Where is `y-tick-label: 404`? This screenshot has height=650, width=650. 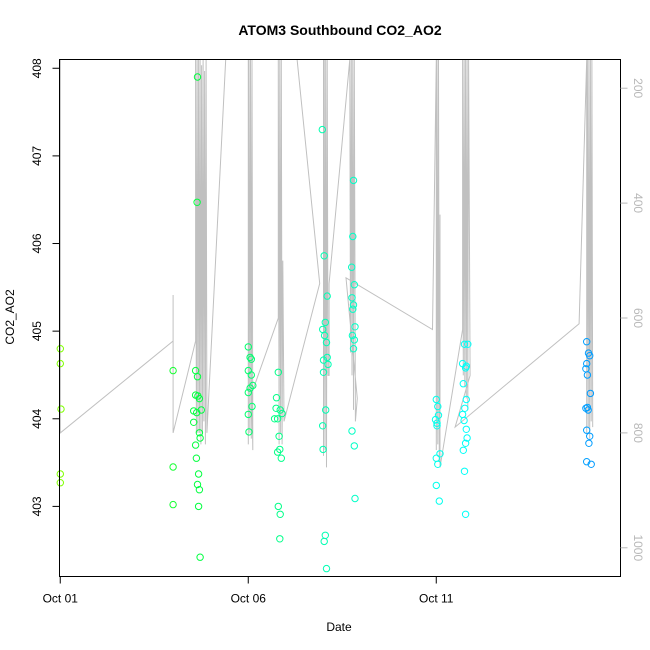
y-tick-label: 404 is located at coordinates (37, 418).